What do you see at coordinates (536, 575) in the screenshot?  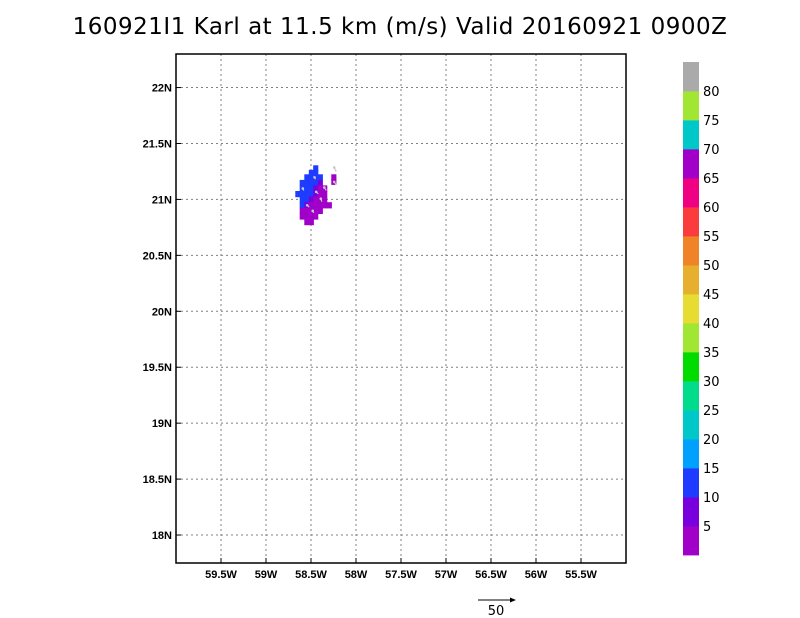 I see `x-tick-label: 56W` at bounding box center [536, 575].